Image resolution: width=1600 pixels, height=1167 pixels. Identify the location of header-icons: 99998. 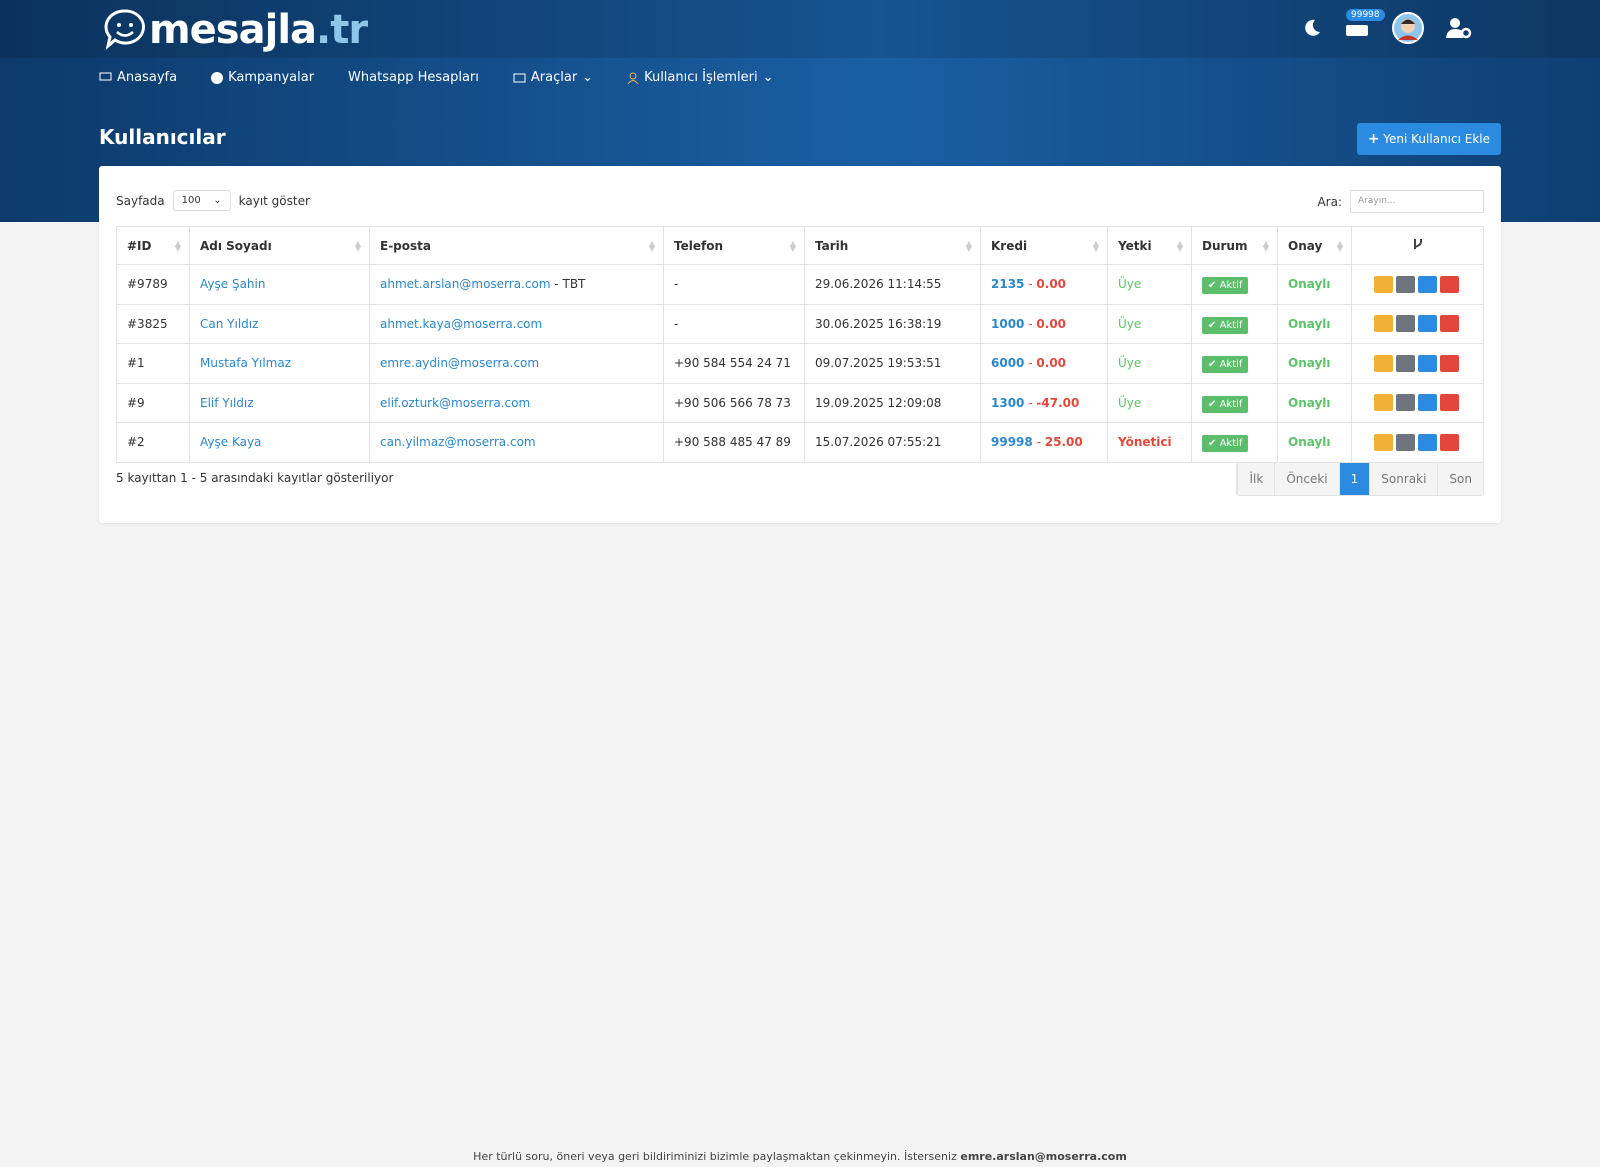
(1387, 26).